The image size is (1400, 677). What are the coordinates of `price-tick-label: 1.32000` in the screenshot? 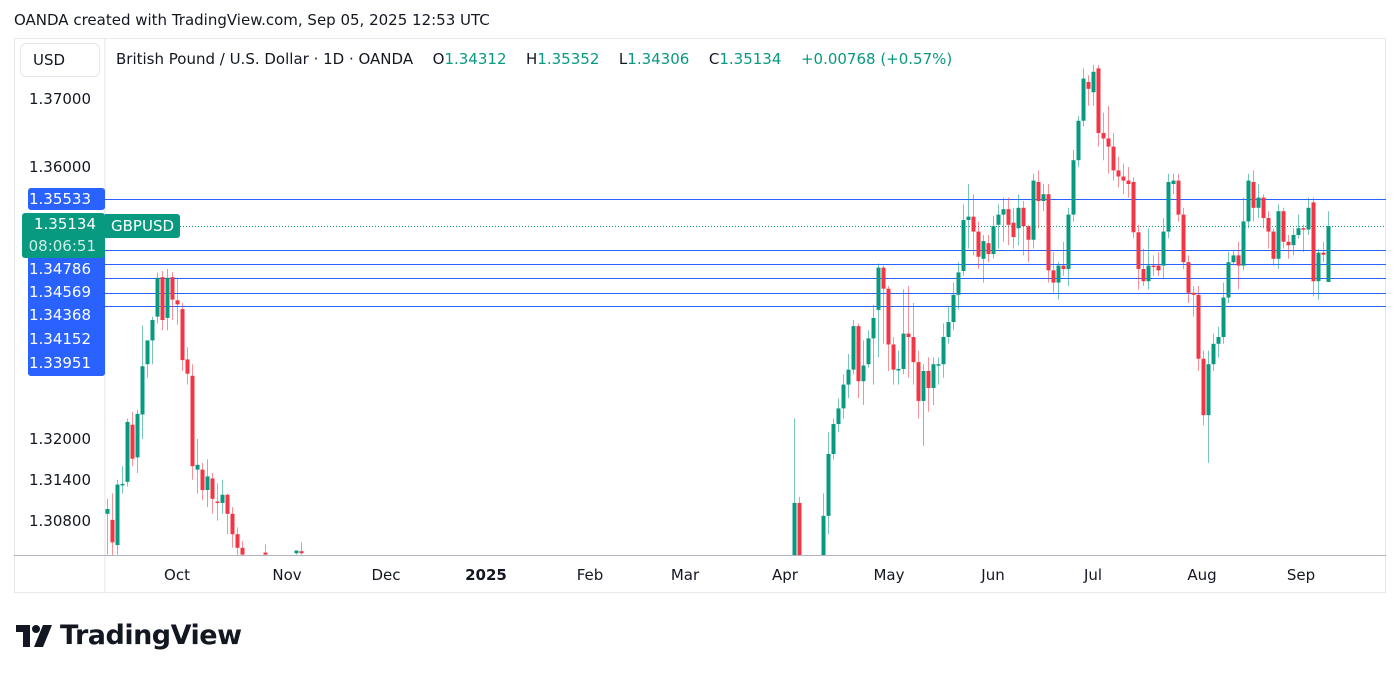 It's located at (59, 439).